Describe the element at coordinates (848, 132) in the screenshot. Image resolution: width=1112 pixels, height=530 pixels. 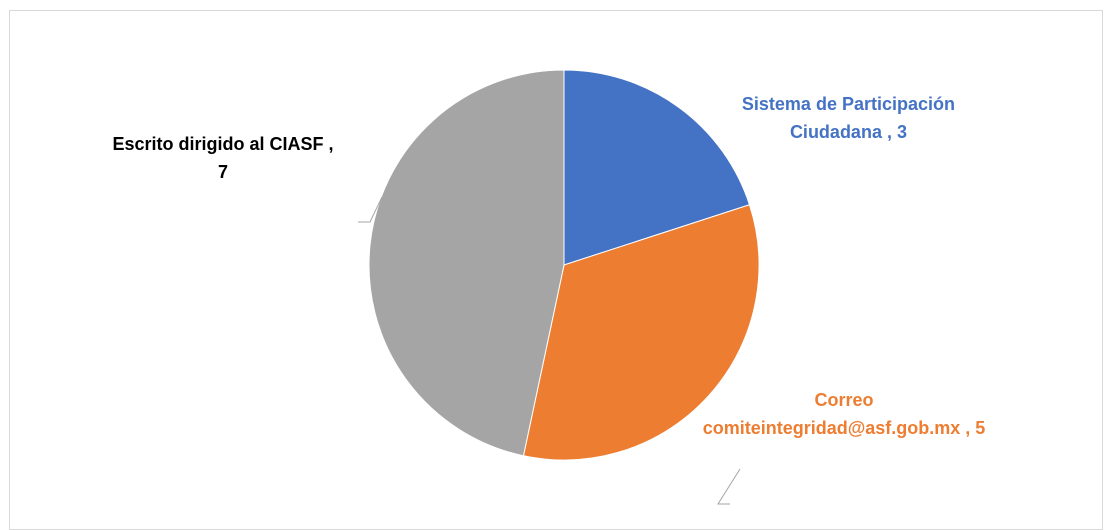
I see `slice-label-line: Ciudadana , 3` at that location.